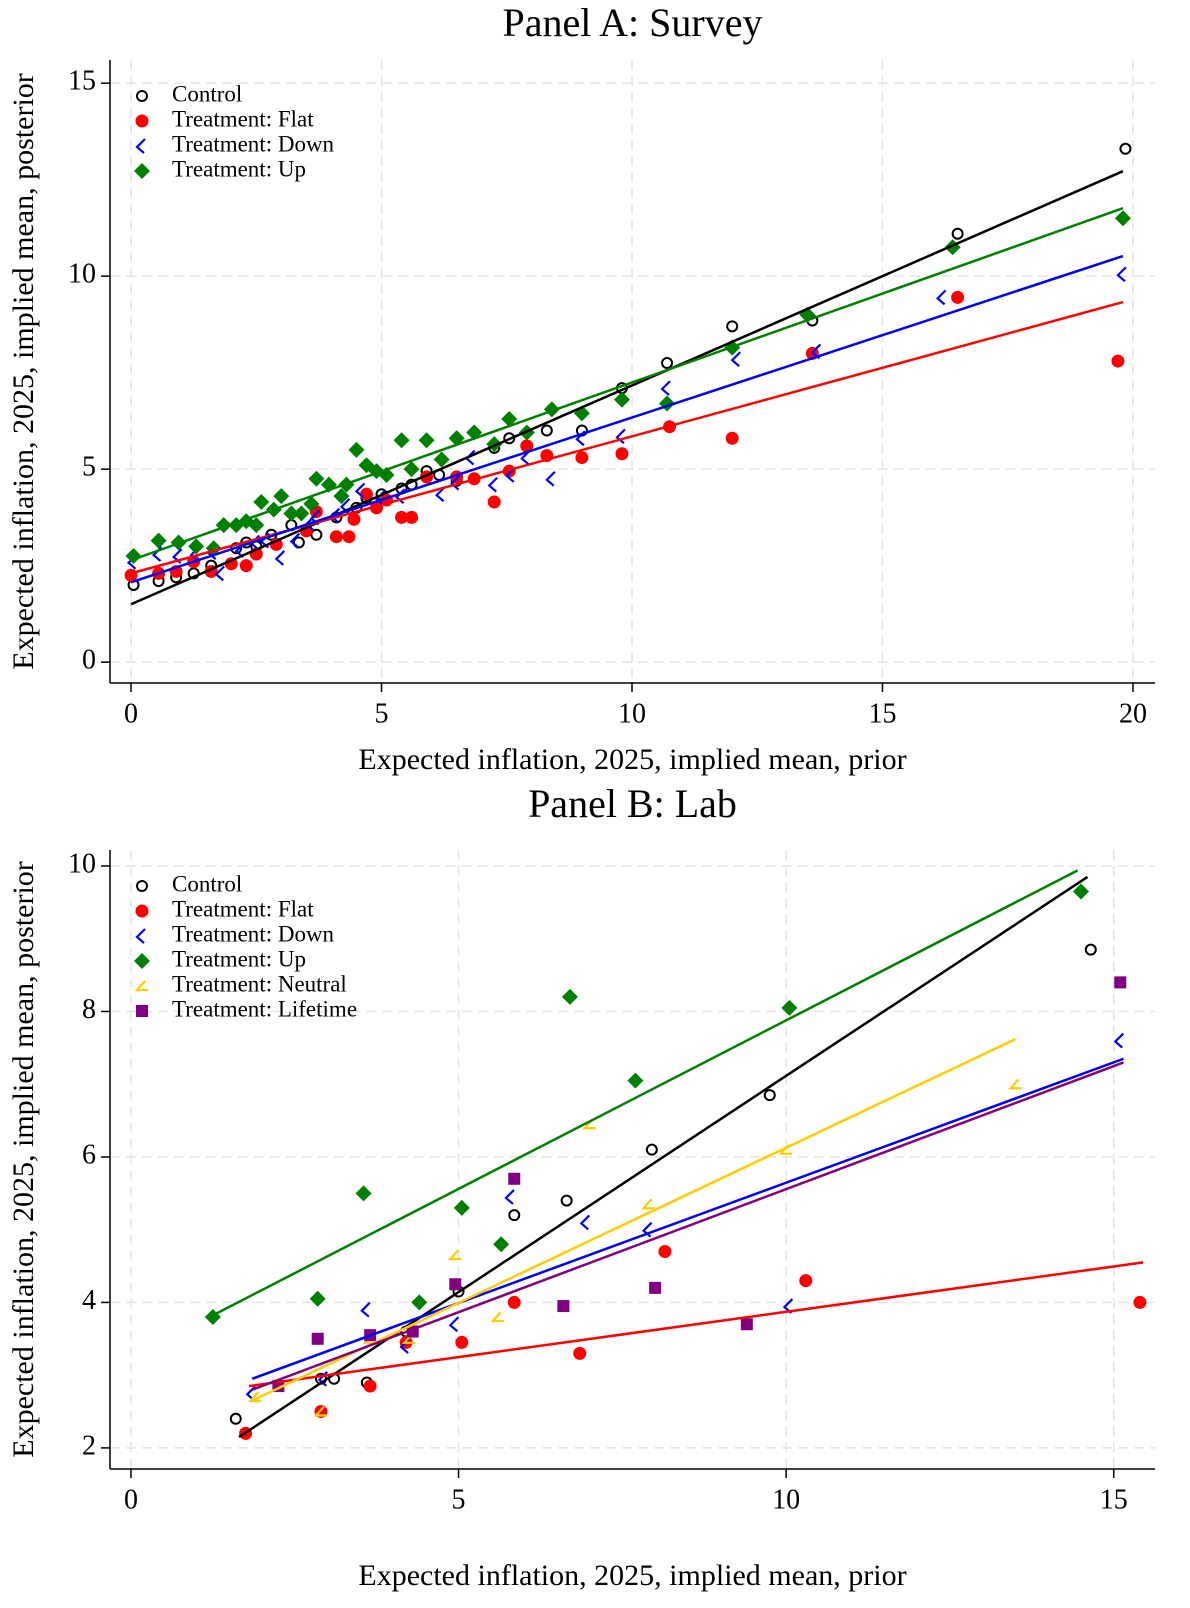 Image resolution: width=1190 pixels, height=1608 pixels. What do you see at coordinates (82, 863) in the screenshot?
I see `y-tick-label: 10` at bounding box center [82, 863].